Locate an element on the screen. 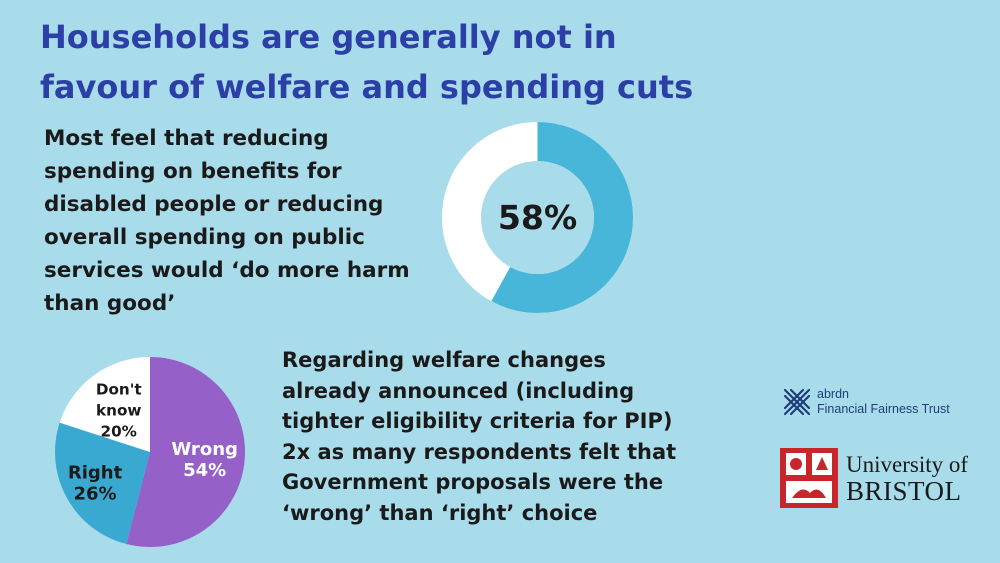 This screenshot has height=563, width=1000. pie-value-label: 20% is located at coordinates (119, 432).